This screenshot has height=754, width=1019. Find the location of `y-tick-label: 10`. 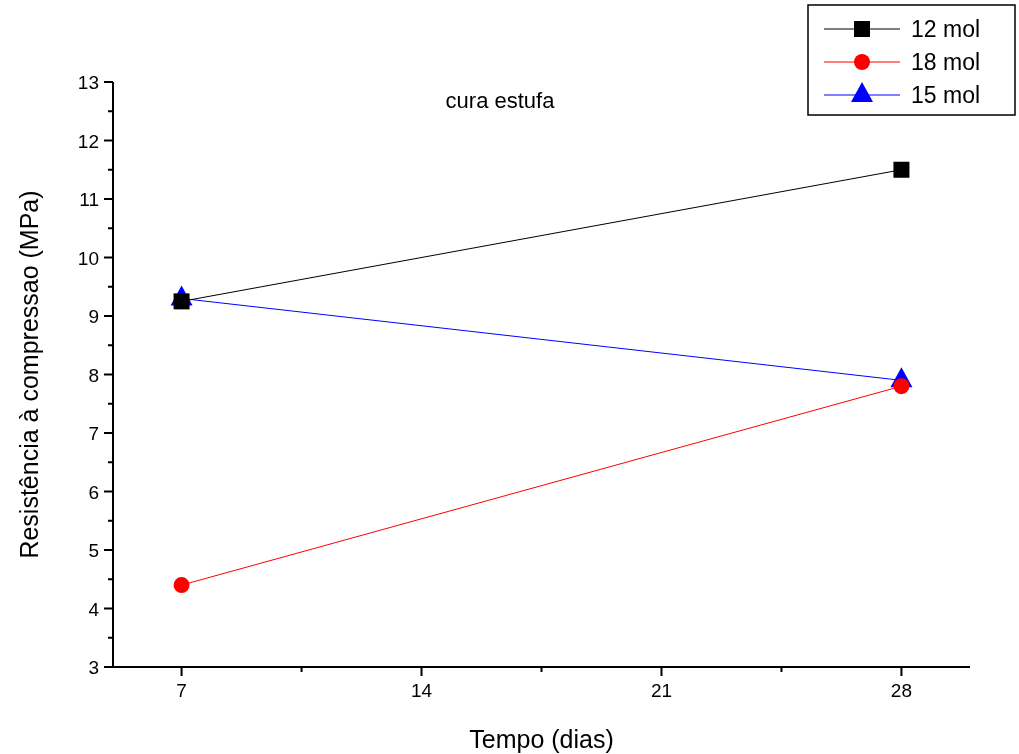

y-tick-label: 10 is located at coordinates (88, 258).